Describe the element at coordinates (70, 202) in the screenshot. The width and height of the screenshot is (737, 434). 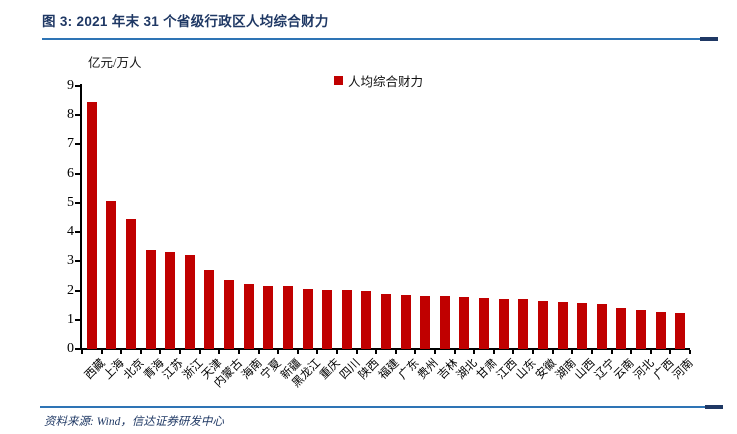
I see `y-axis-tick-label: 5` at that location.